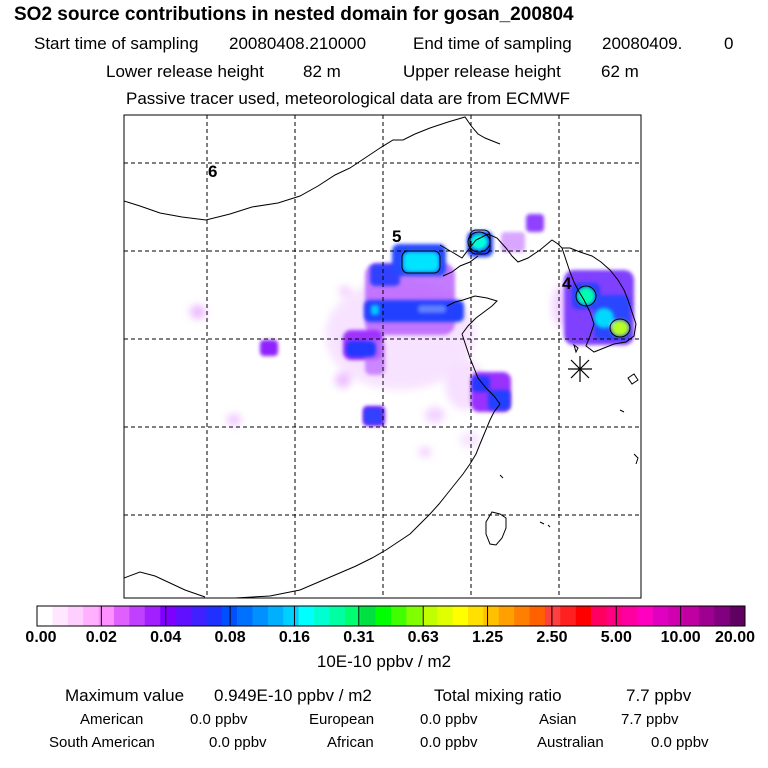  What do you see at coordinates (102, 742) in the screenshot?
I see `region-name: South American` at bounding box center [102, 742].